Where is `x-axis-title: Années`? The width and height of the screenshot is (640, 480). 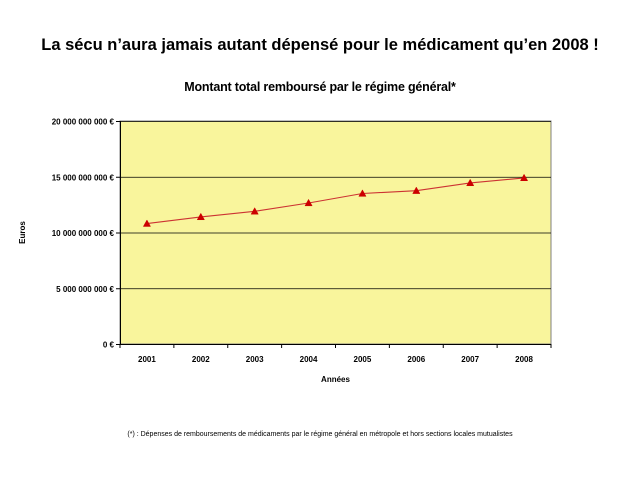
x-axis-title: Années is located at coordinates (335, 379).